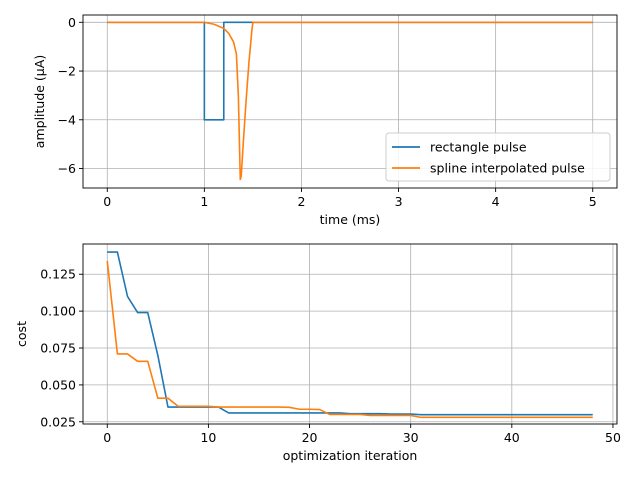 This screenshot has height=480, width=640. What do you see at coordinates (350, 219) in the screenshot?
I see `x-axis-label: time (ms)` at bounding box center [350, 219].